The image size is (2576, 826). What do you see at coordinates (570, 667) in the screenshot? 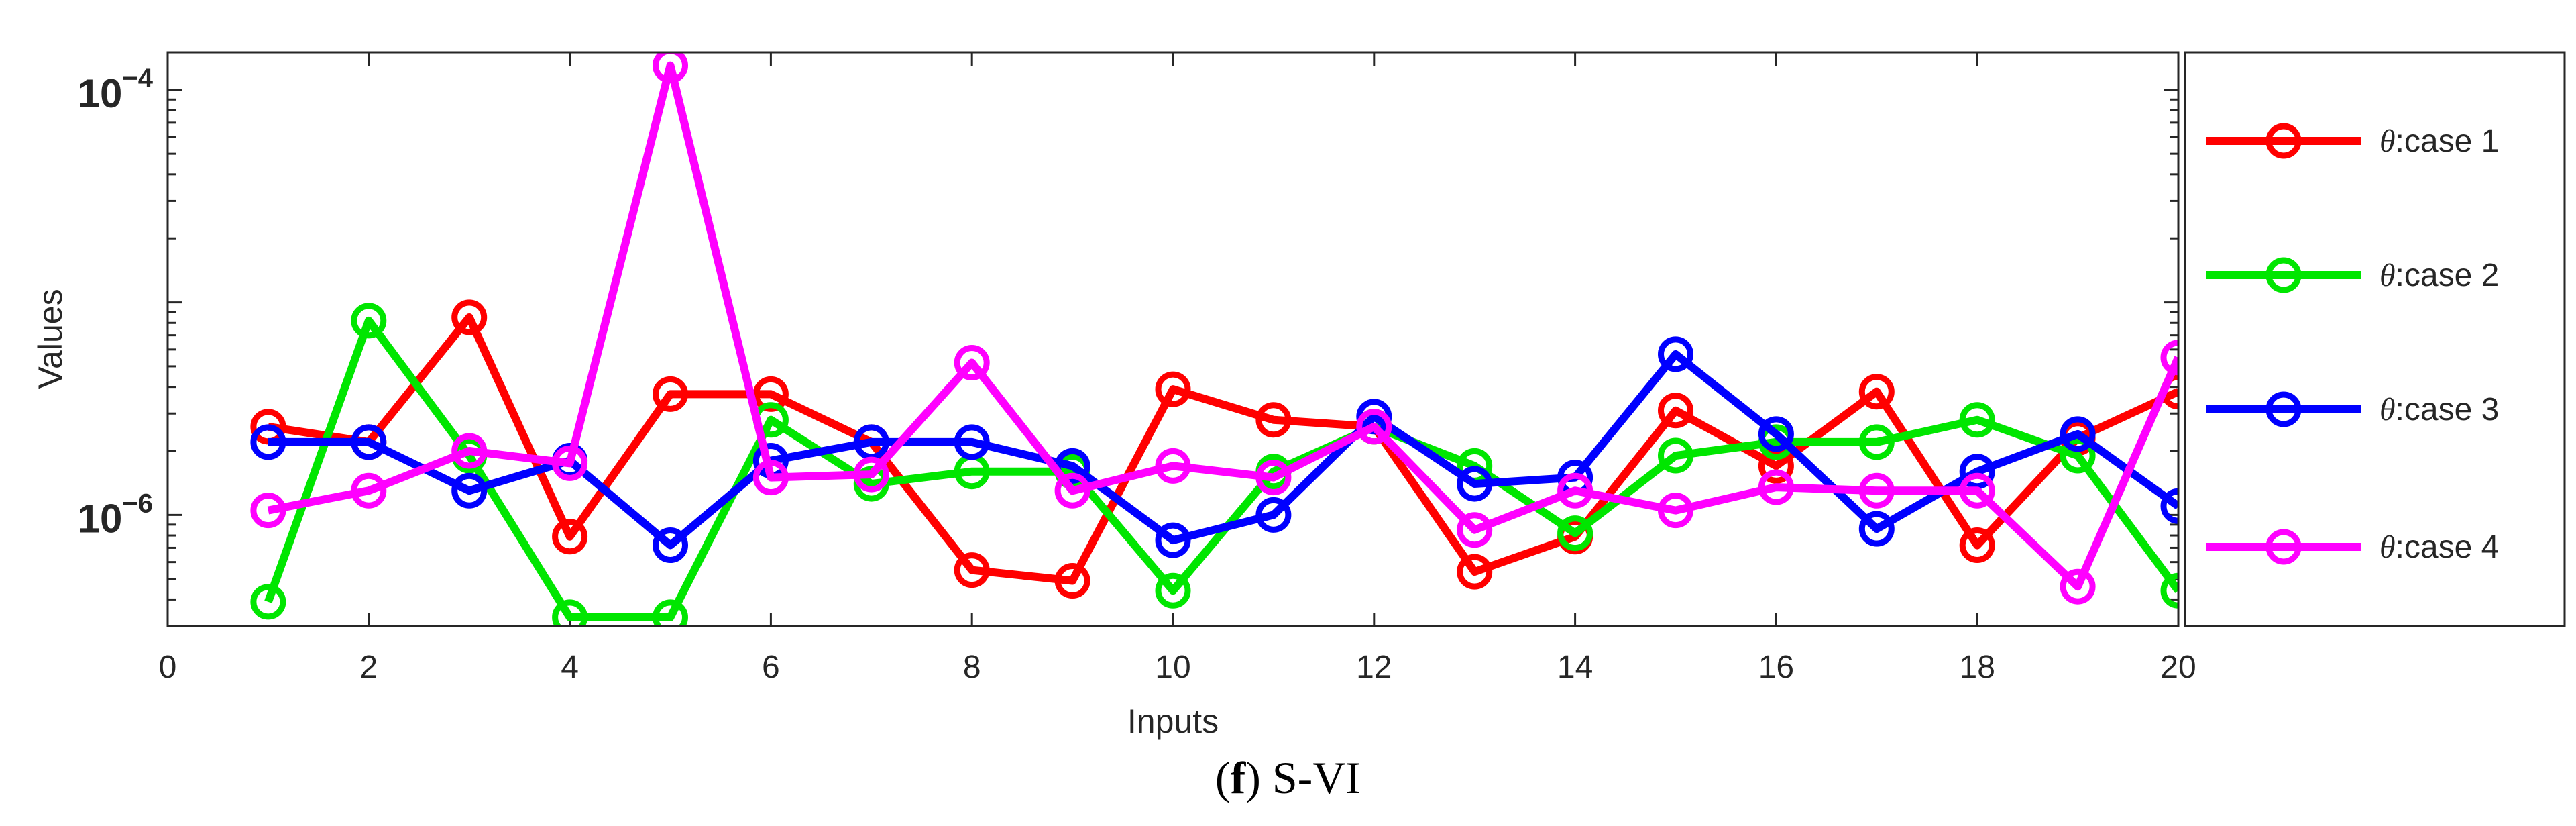
I see `x-tick-label: 4` at bounding box center [570, 667].